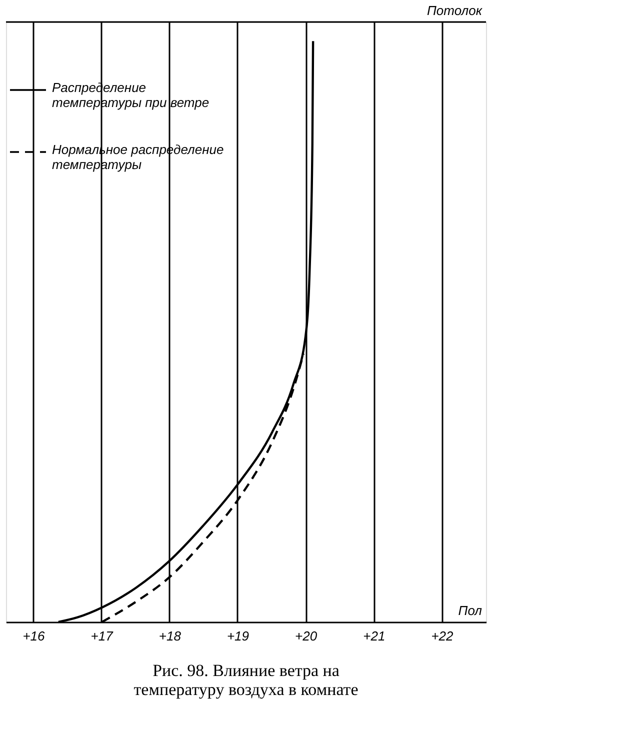 The width and height of the screenshot is (630, 744). I want to click on x-tick-label: +19, so click(238, 636).